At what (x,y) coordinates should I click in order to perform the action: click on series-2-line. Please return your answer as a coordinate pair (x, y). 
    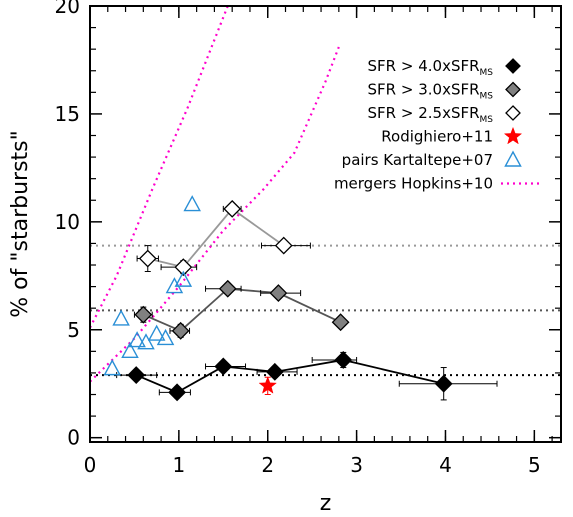
    Looking at the image, I should click on (216, 238).